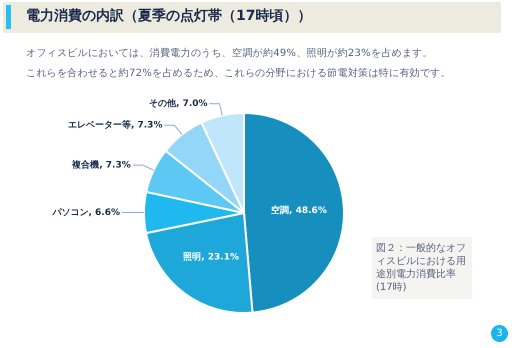  I want to click on slice-label: 複合機, 7.3%, so click(101, 164).